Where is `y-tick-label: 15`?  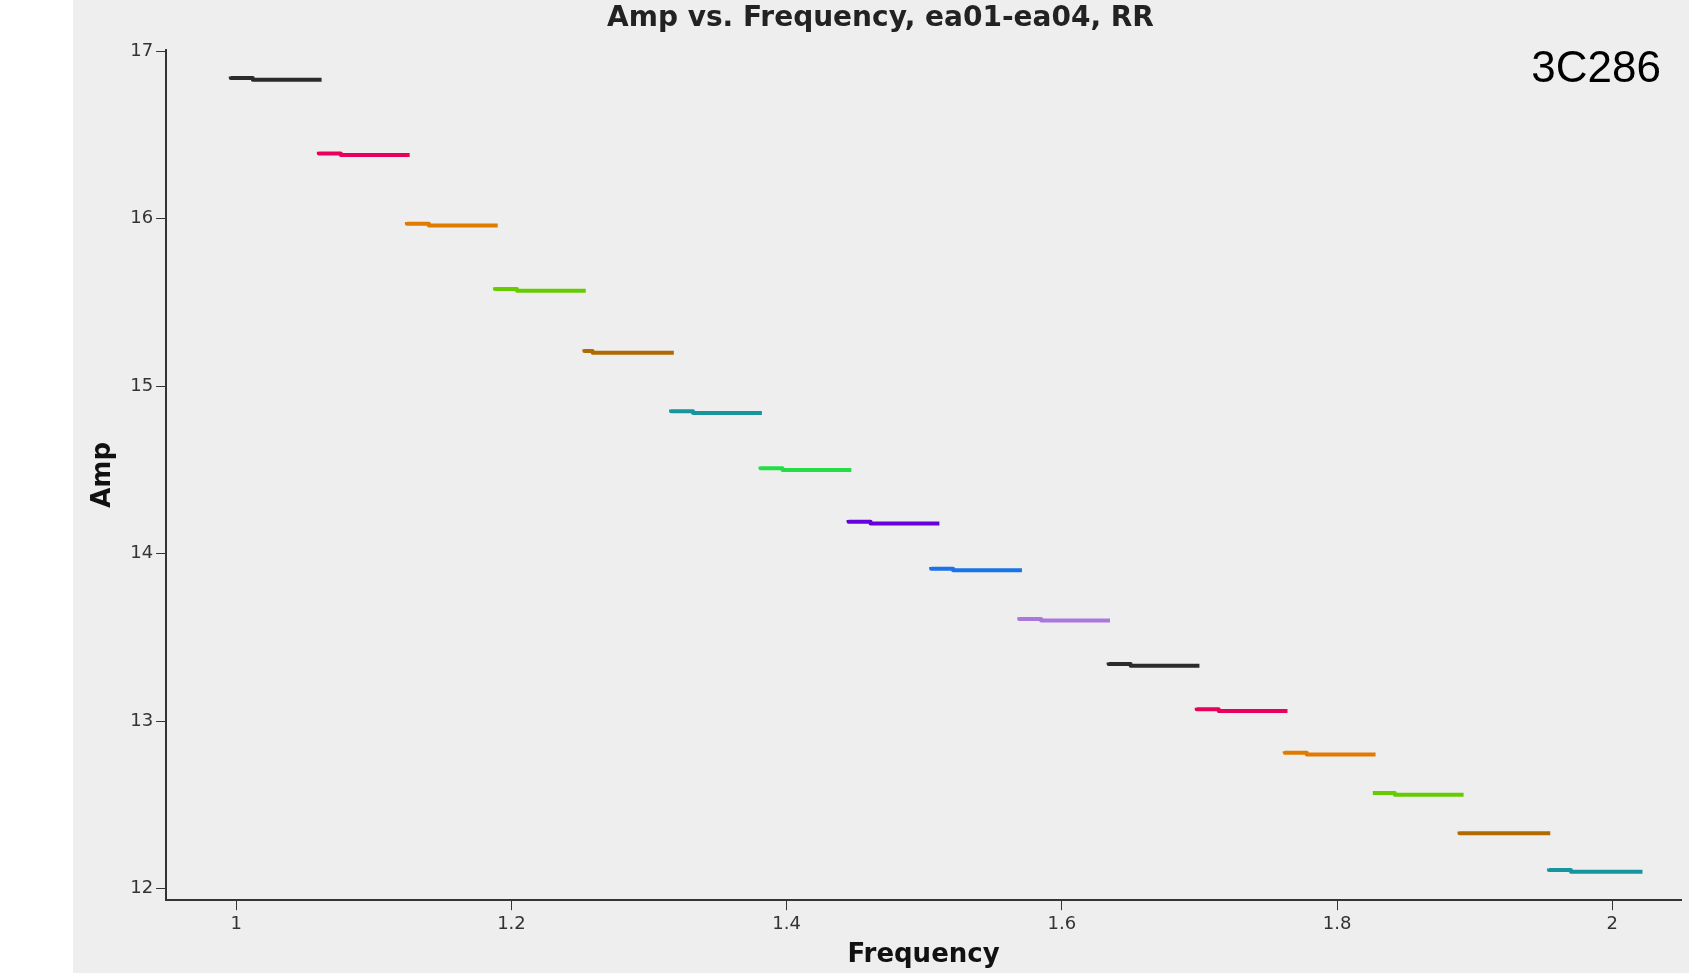 y-tick-label: 15 is located at coordinates (142, 384).